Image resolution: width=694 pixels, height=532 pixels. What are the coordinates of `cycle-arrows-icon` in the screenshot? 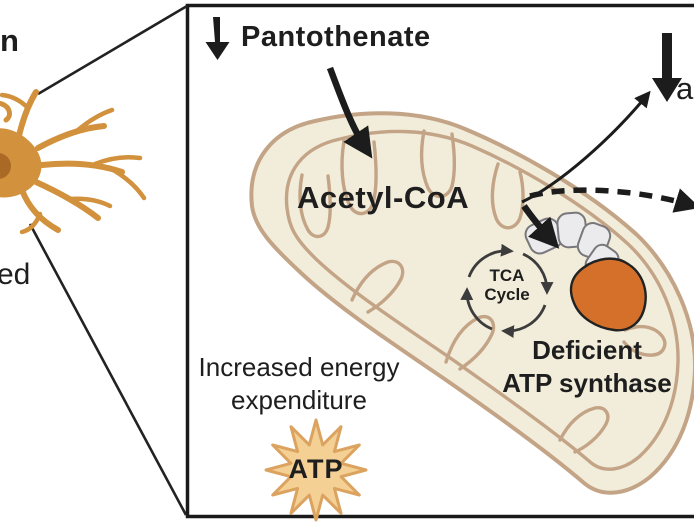 It's located at (507, 290).